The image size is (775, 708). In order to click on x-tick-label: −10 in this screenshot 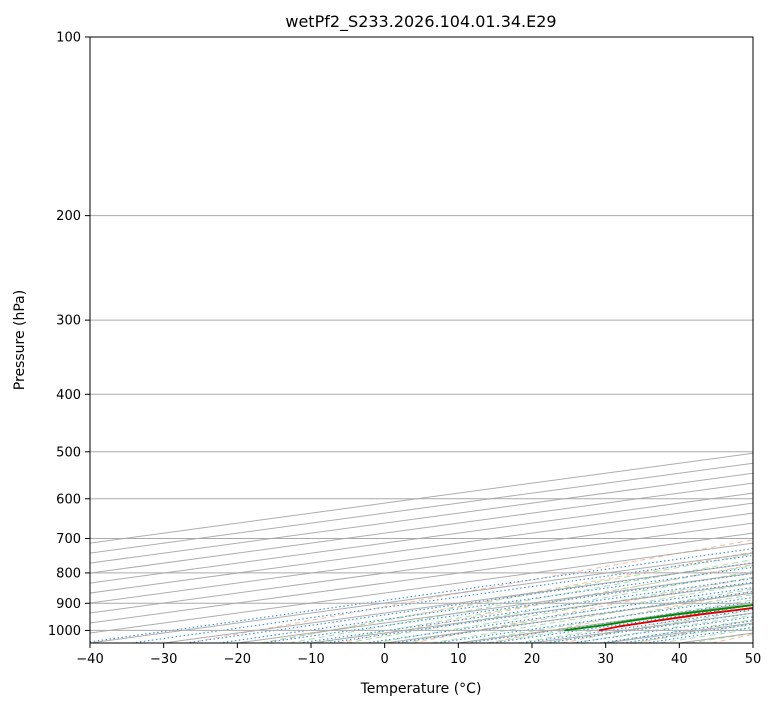, I will do `click(310, 659)`.